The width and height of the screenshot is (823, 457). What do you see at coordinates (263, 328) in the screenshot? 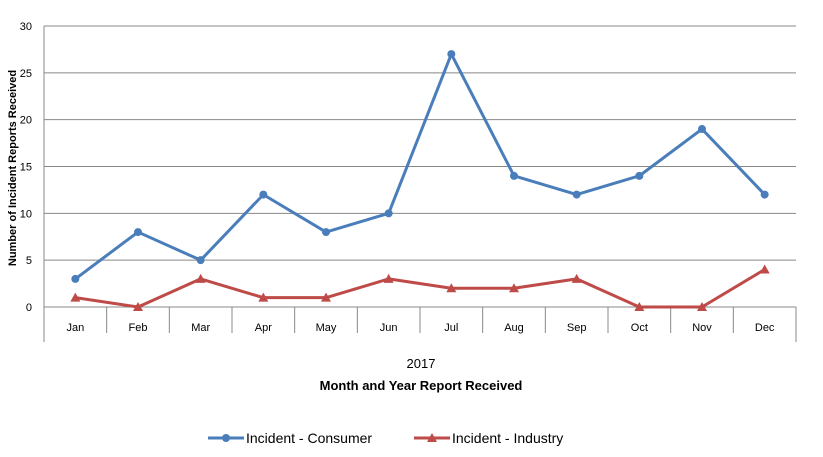
I see `x-tick-label: Apr` at bounding box center [263, 328].